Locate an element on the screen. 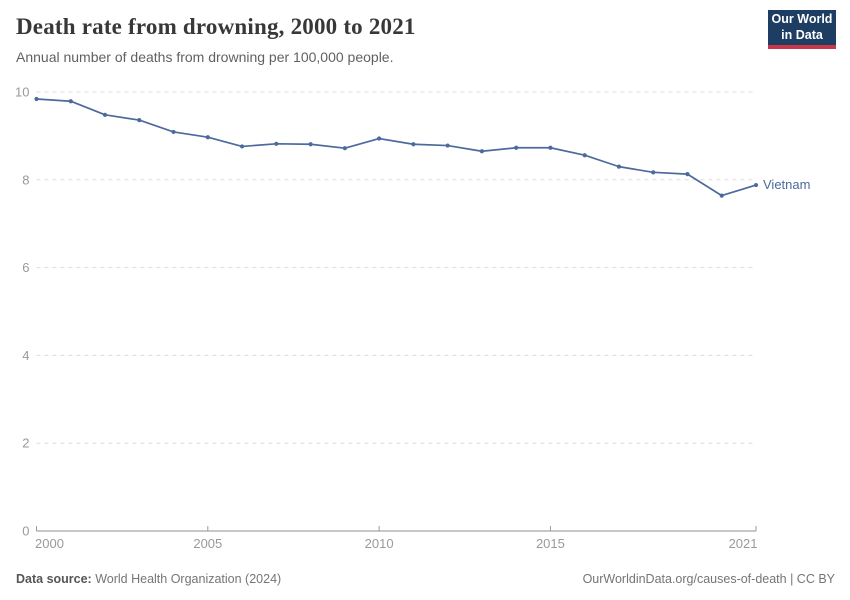  y-tick-label-6: 6 is located at coordinates (25, 267).